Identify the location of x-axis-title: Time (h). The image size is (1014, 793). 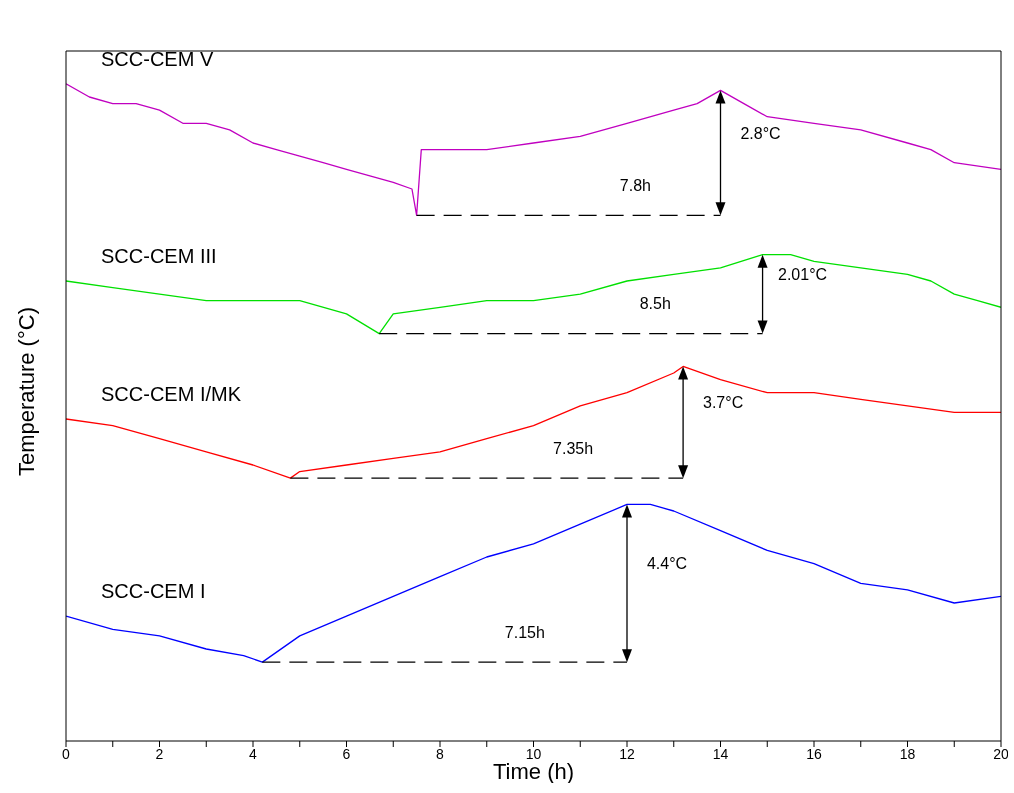
(533, 771).